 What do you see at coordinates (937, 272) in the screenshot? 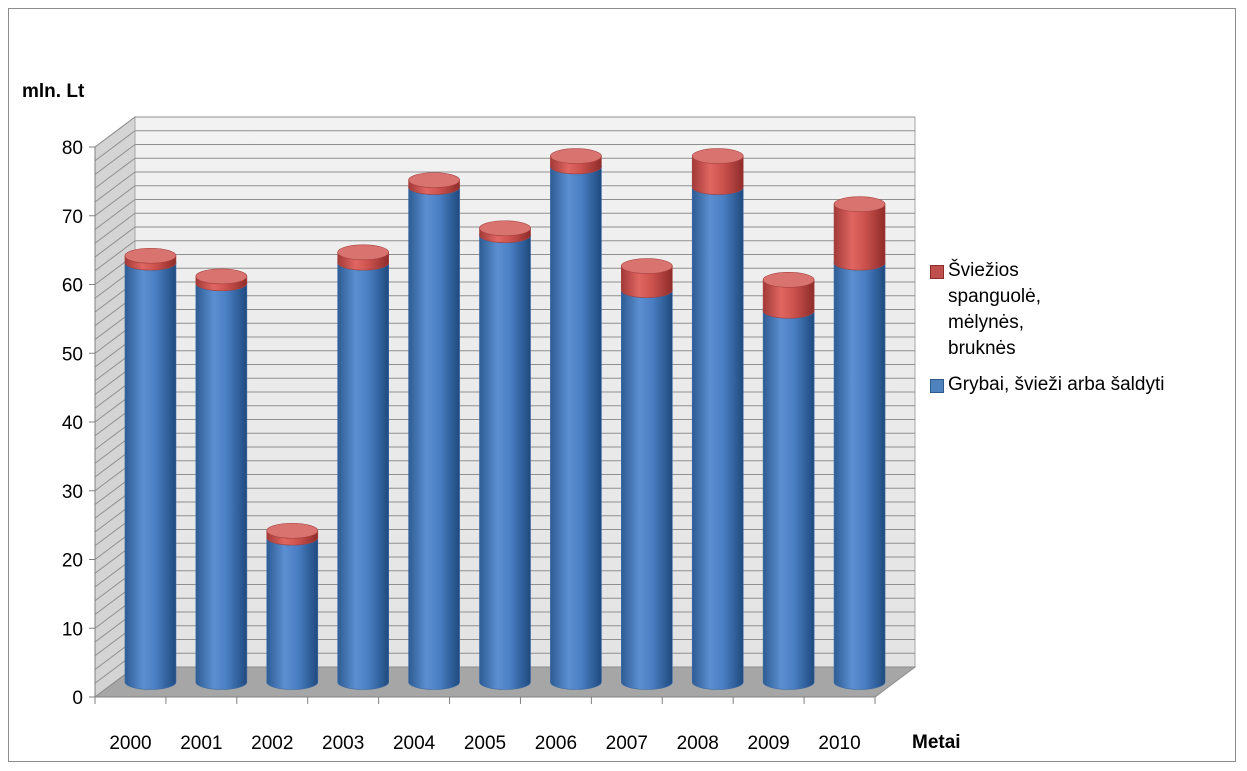
I see `legend-swatch-cranberries` at bounding box center [937, 272].